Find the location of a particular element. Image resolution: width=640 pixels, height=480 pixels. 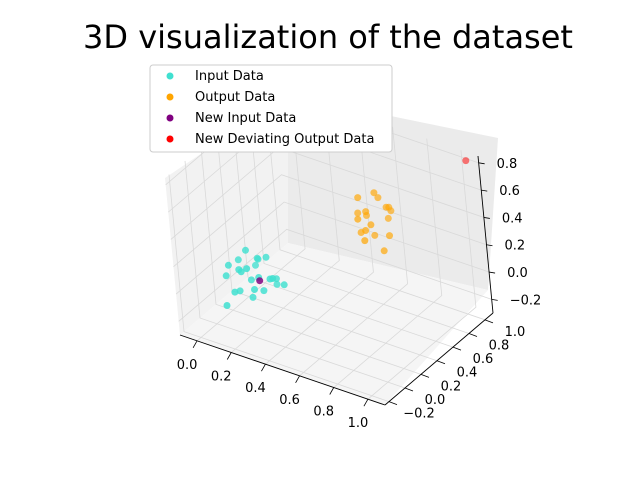

legend-label-output: Output Data is located at coordinates (235, 97).